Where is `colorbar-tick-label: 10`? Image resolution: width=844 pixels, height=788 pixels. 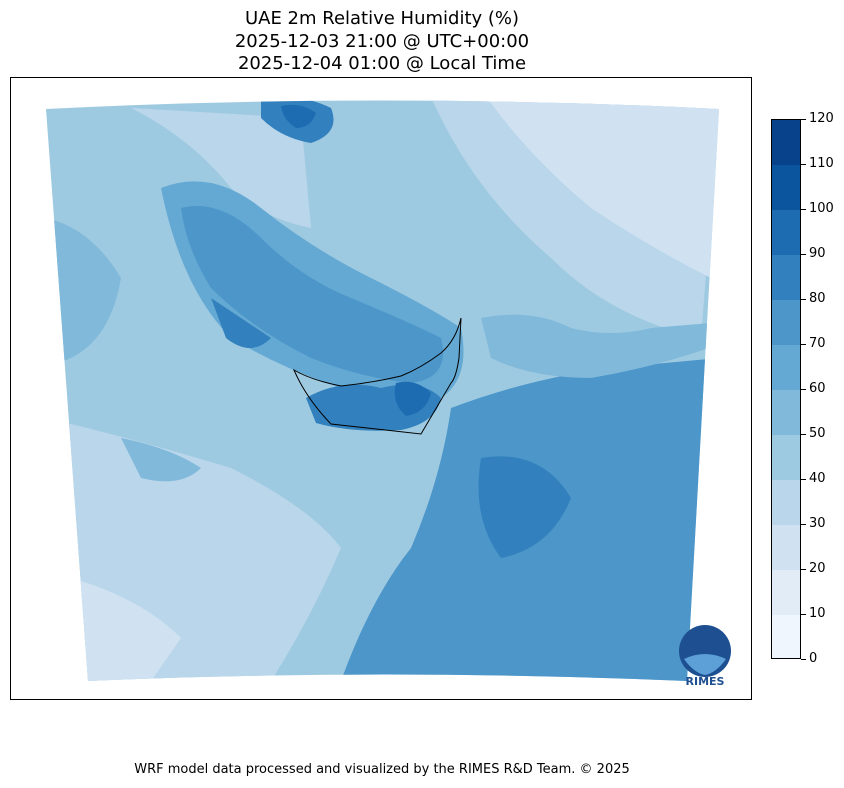 colorbar-tick-label: 10 is located at coordinates (817, 613).